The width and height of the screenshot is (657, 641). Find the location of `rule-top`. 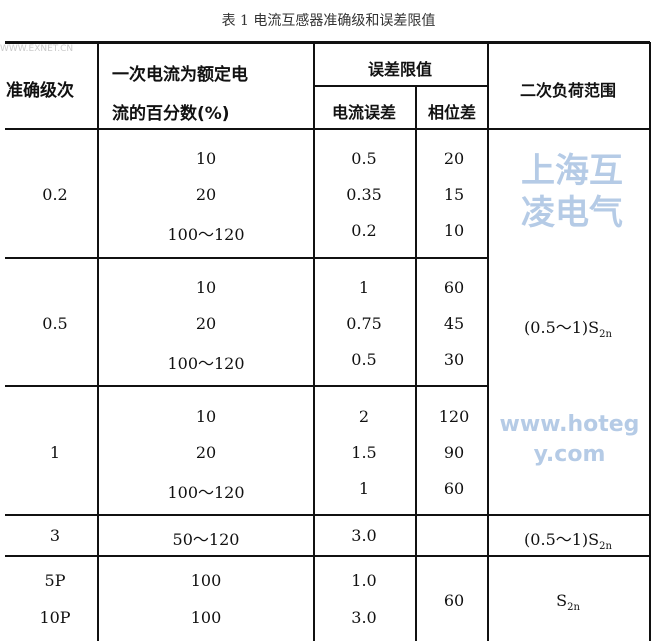

rule-top is located at coordinates (327, 42).